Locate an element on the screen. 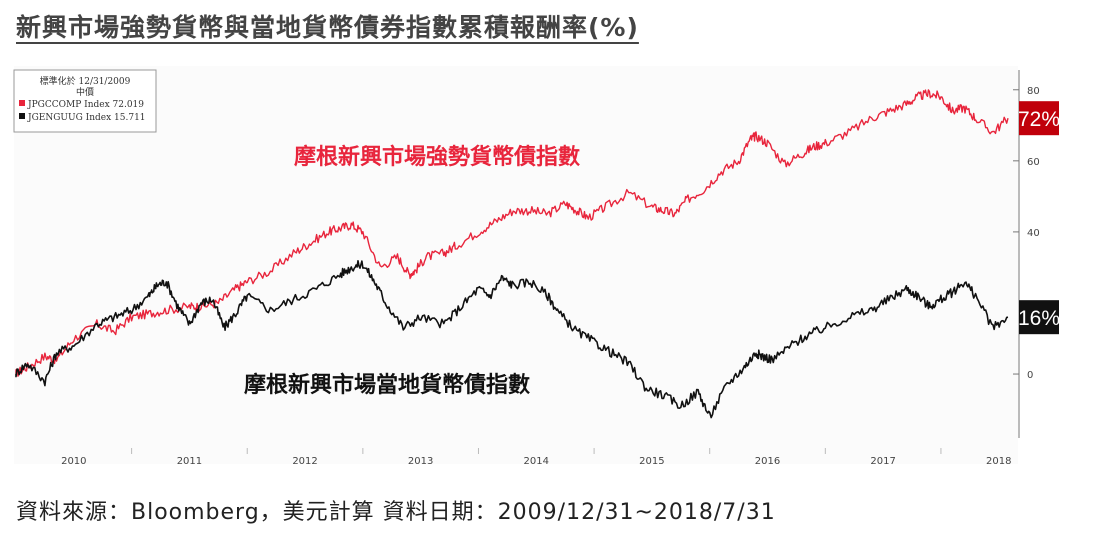 The image size is (1111, 536). legend-swatch-red is located at coordinates (22, 103).